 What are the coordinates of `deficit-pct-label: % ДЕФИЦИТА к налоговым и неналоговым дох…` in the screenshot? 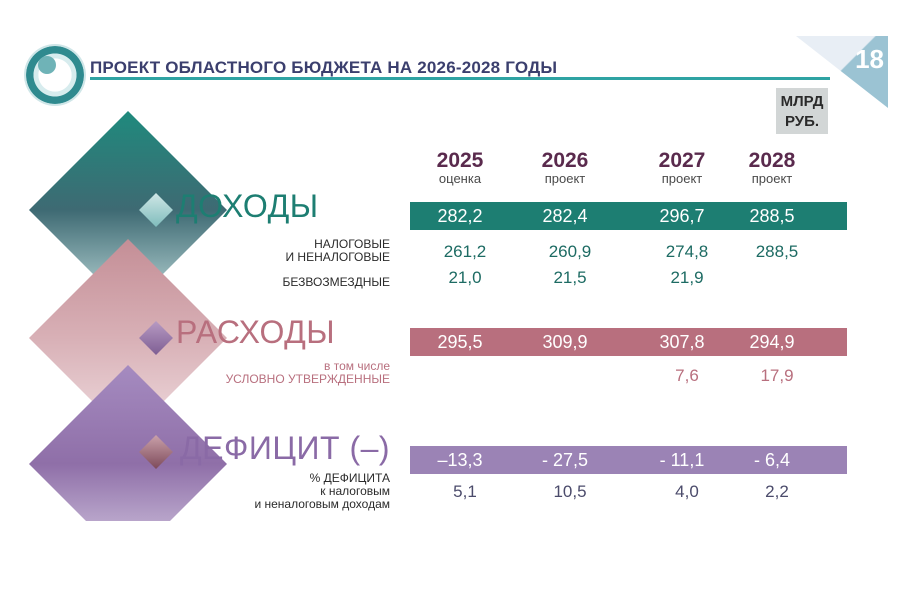 It's located at (322, 491).